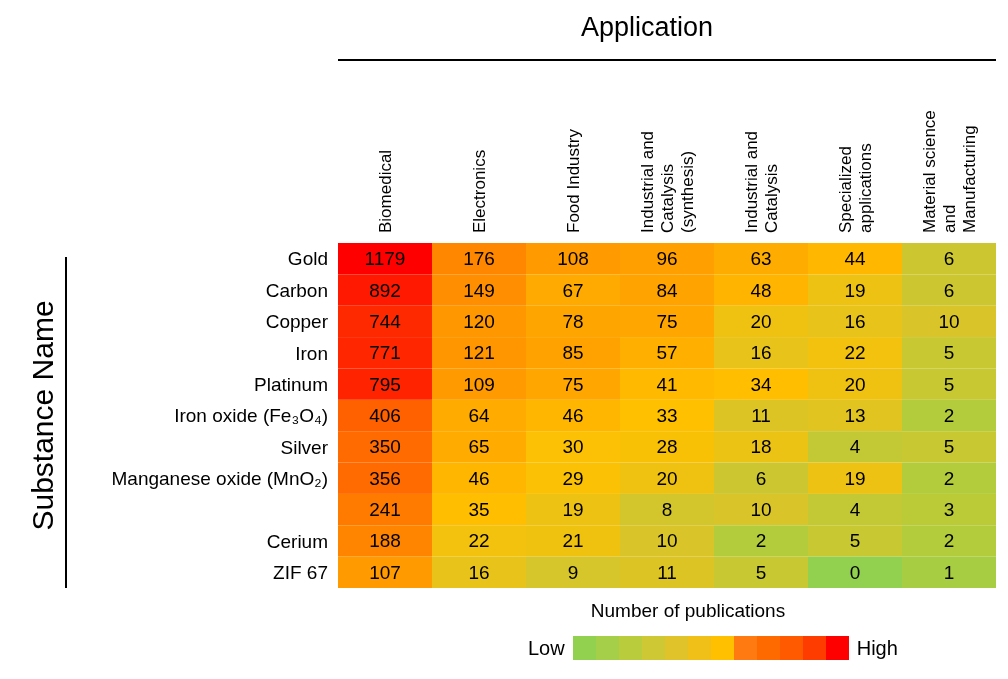  What do you see at coordinates (251, 416) in the screenshot?
I see `y-tick-label: Iron oxide (Fe₃O₄)` at bounding box center [251, 416].